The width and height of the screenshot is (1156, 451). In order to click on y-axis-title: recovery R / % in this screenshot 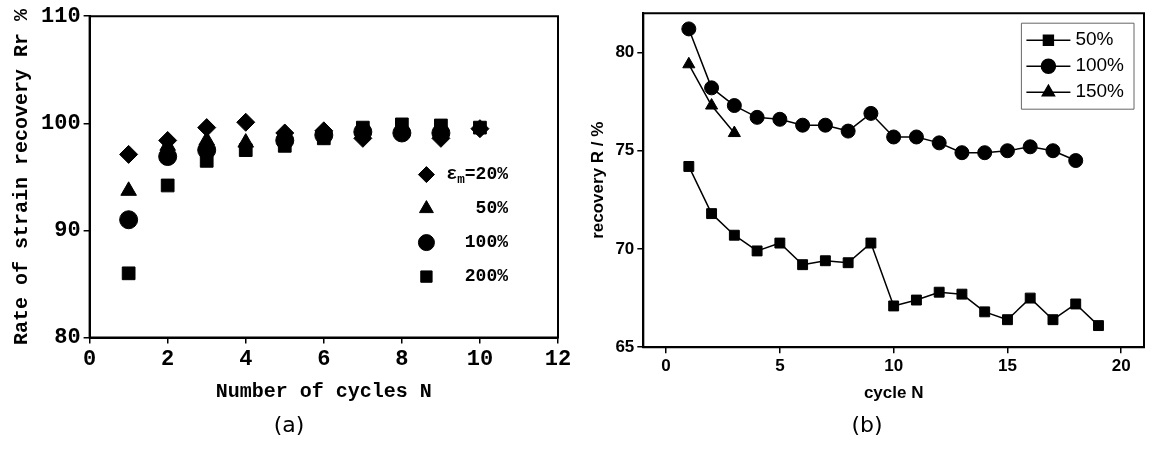, I will do `click(597, 180)`.